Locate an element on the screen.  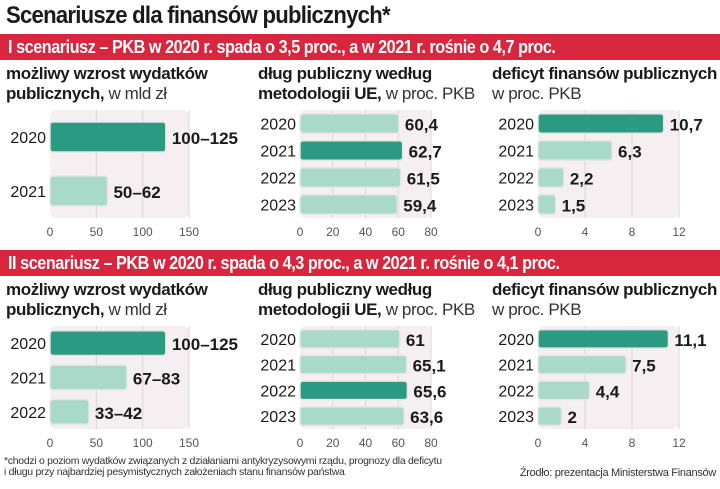
value-label: 11,1 is located at coordinates (690, 340).